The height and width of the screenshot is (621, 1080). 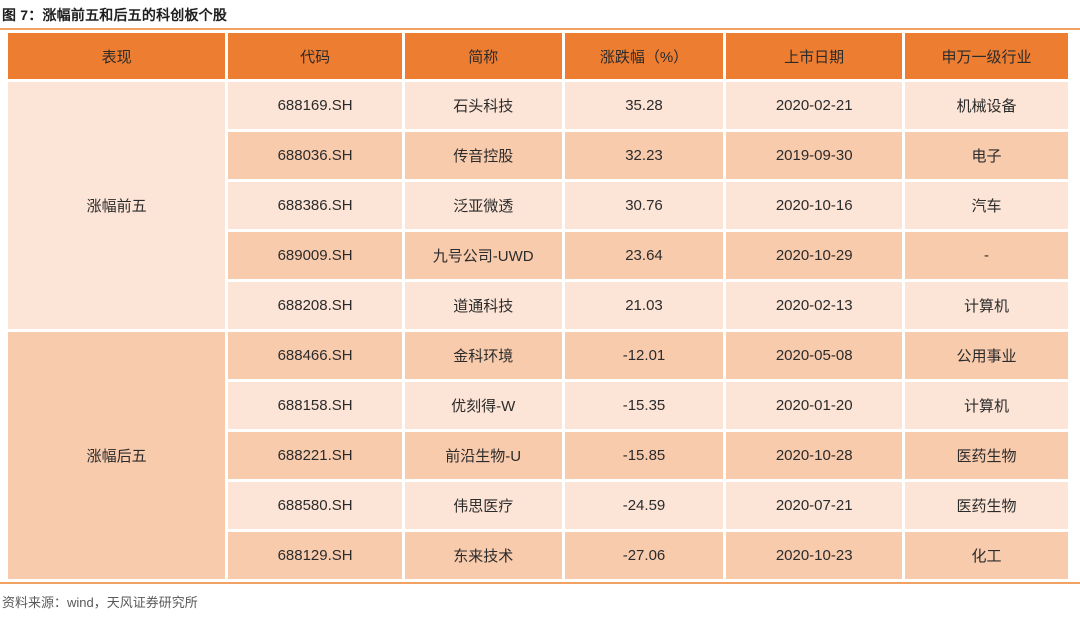 I want to click on table-row: 688221.SH 前沿生物-U -15.85 2020-10-28 医药生物, so click(x=538, y=455).